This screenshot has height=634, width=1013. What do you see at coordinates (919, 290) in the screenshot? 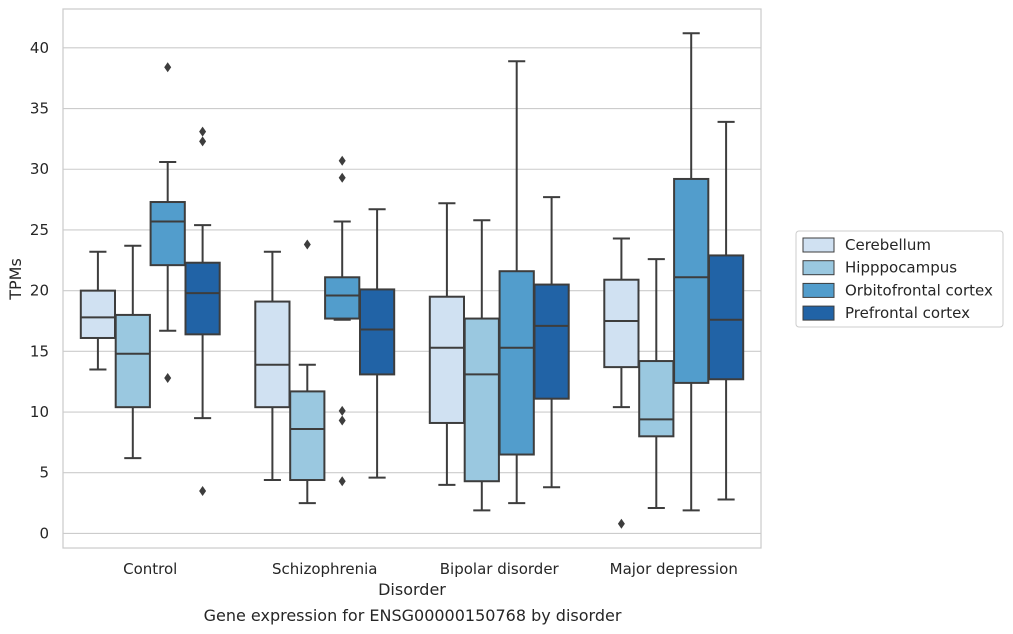
I see `legend-label: Orbitofrontal cortex` at bounding box center [919, 290].